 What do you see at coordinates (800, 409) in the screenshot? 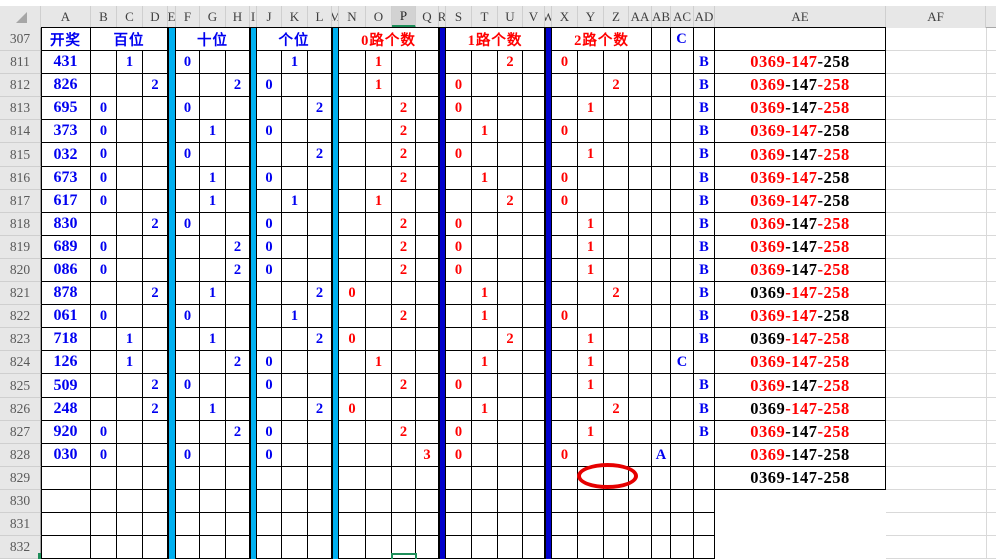
I see `cell-AE-826: 0369 -147 -258` at bounding box center [800, 409].